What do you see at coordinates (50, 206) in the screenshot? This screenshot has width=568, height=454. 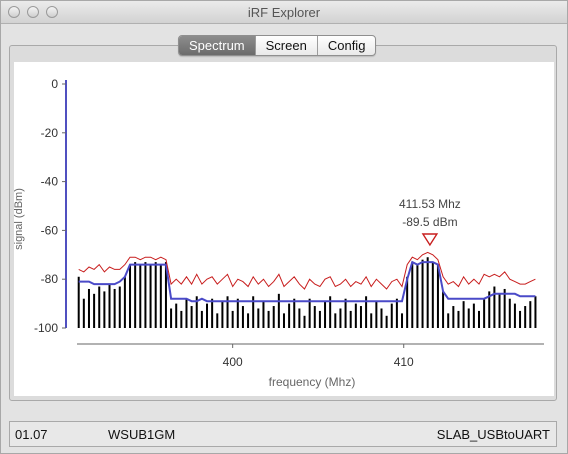 I see `y-tick-labels: 0 -20 -40 -60 -80 -100` at bounding box center [50, 206].